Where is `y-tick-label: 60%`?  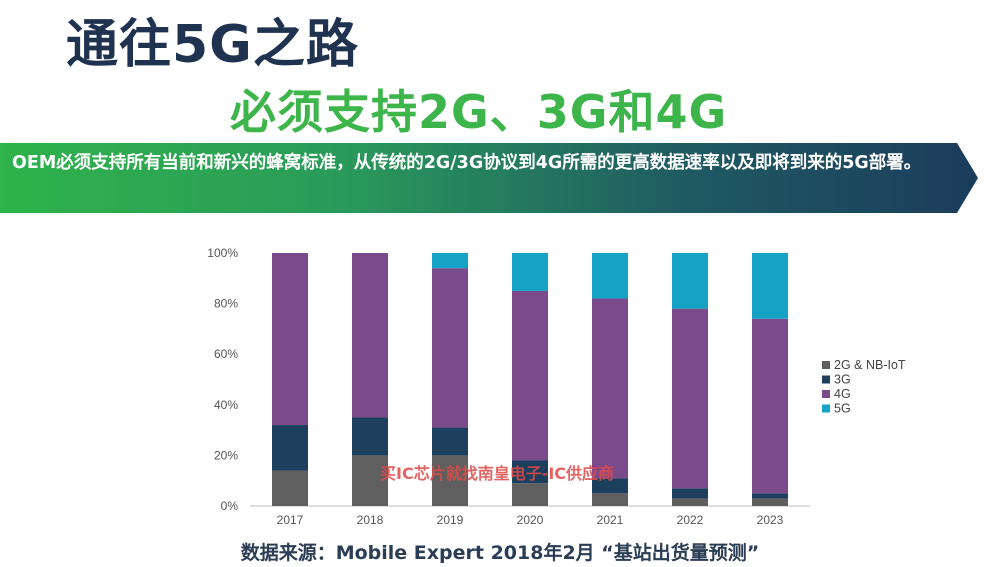
y-tick-label: 60% is located at coordinates (226, 354).